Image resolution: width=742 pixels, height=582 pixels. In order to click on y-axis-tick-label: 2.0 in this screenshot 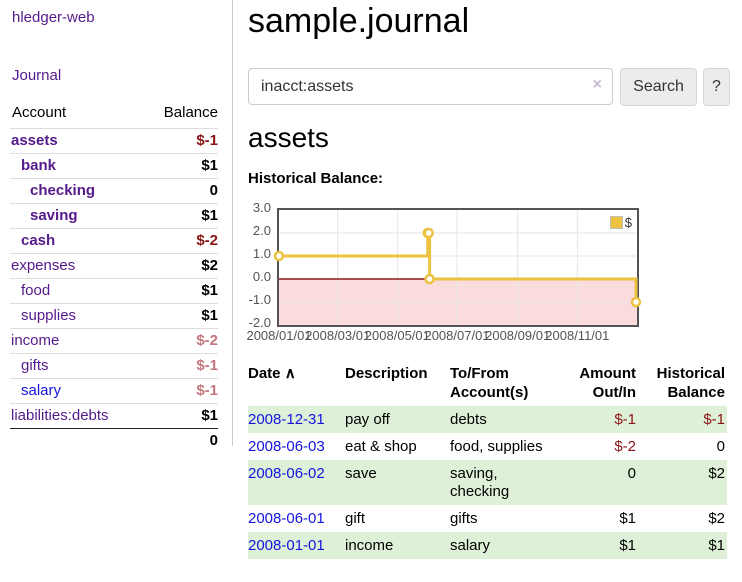, I will do `click(261, 230)`.